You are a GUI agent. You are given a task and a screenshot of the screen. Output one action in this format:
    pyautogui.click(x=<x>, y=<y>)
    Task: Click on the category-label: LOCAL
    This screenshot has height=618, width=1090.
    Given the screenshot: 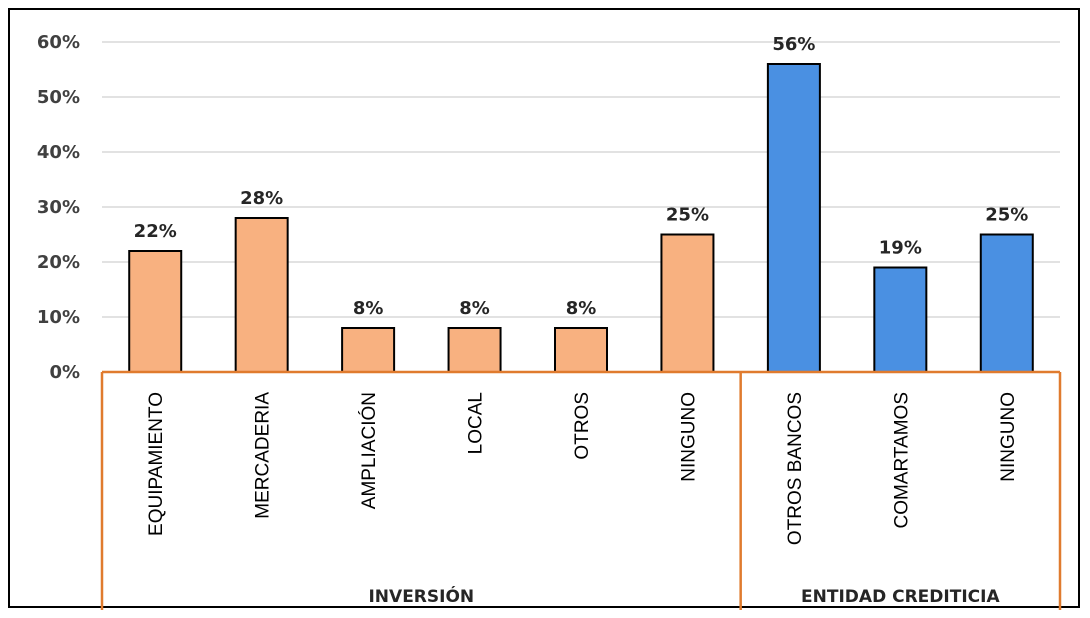 What is the action you would take?
    pyautogui.click(x=476, y=423)
    